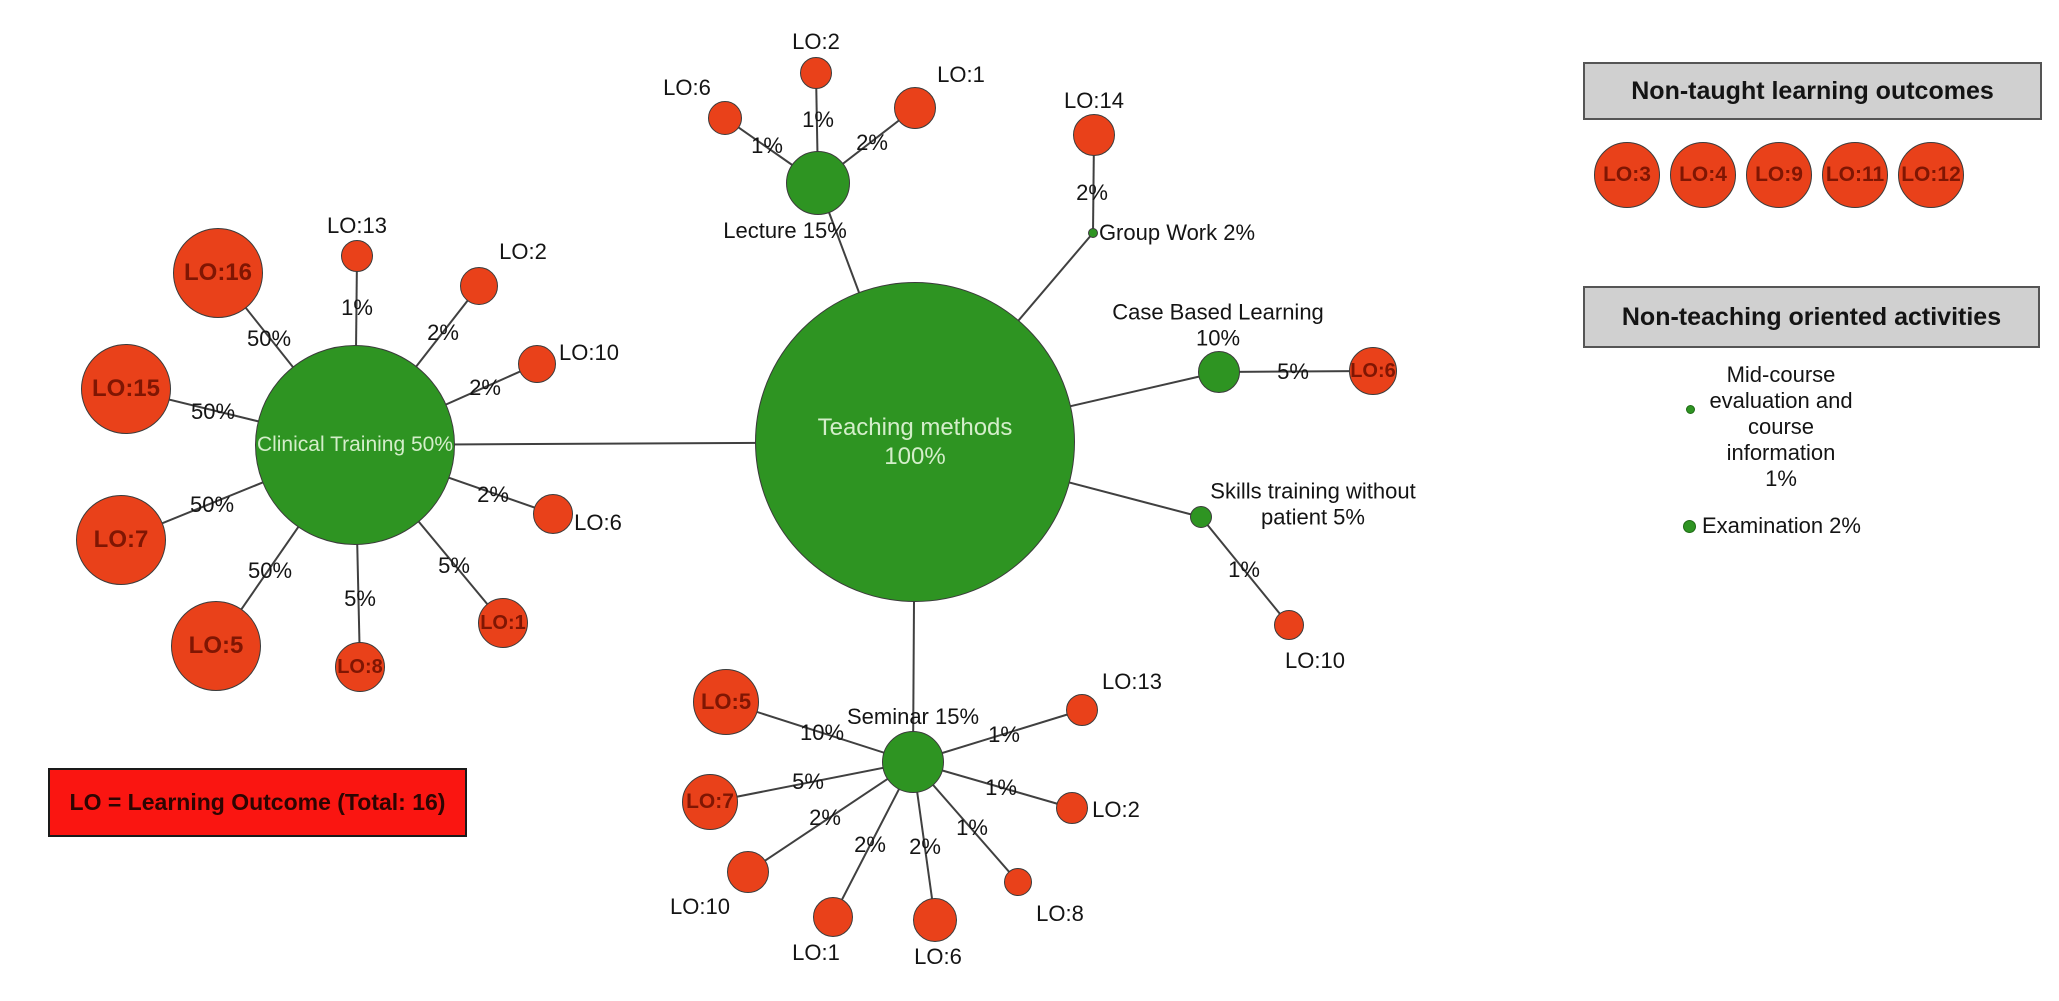 The width and height of the screenshot is (2059, 1001). I want to click on non-taught-lo-lo4: LO:4, so click(1703, 175).